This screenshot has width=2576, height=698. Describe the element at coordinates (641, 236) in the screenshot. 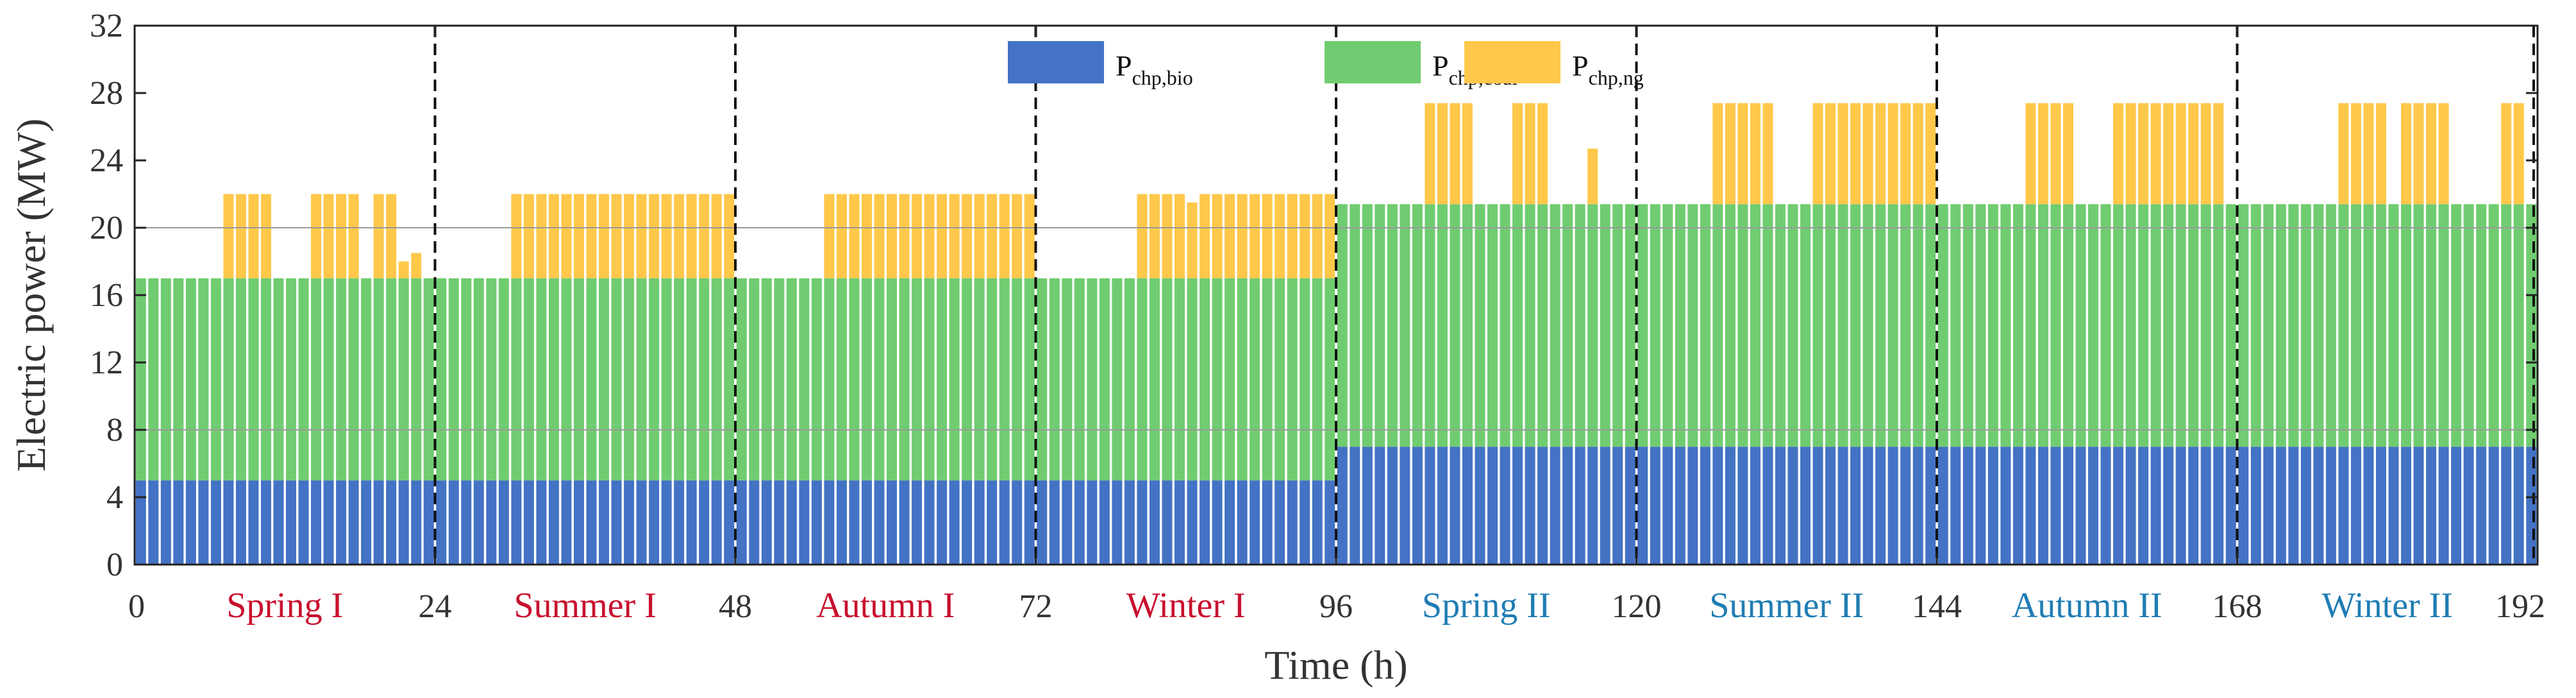

I see `bar-ng-h40` at that location.